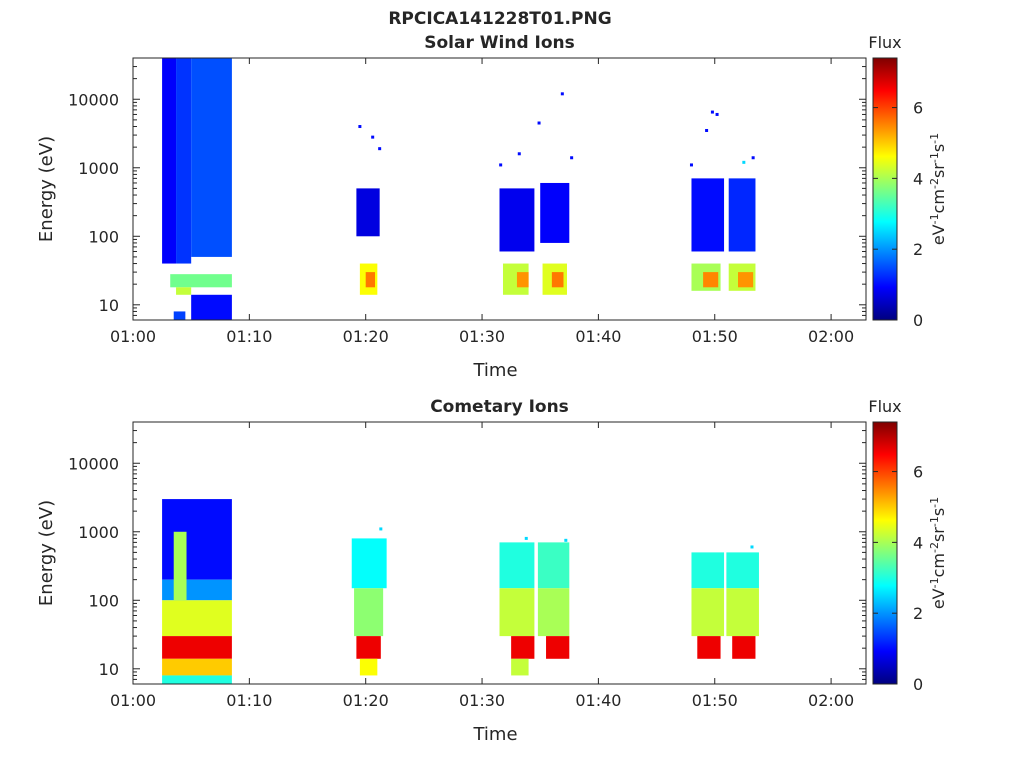 Image resolution: width=1024 pixels, height=768 pixels. What do you see at coordinates (494, 370) in the screenshot?
I see `x-axis-label: Time` at bounding box center [494, 370].